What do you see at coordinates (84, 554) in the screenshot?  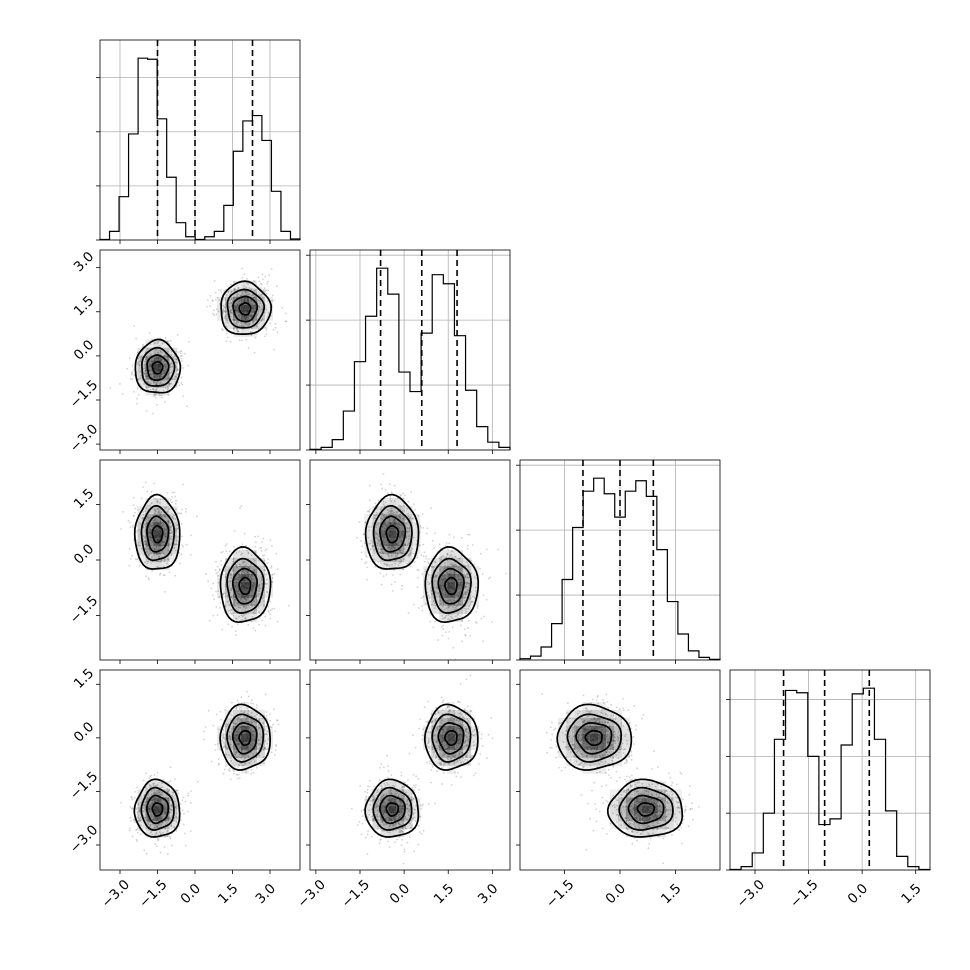 I see `tick-label-y-2-1: 0.0` at bounding box center [84, 554].